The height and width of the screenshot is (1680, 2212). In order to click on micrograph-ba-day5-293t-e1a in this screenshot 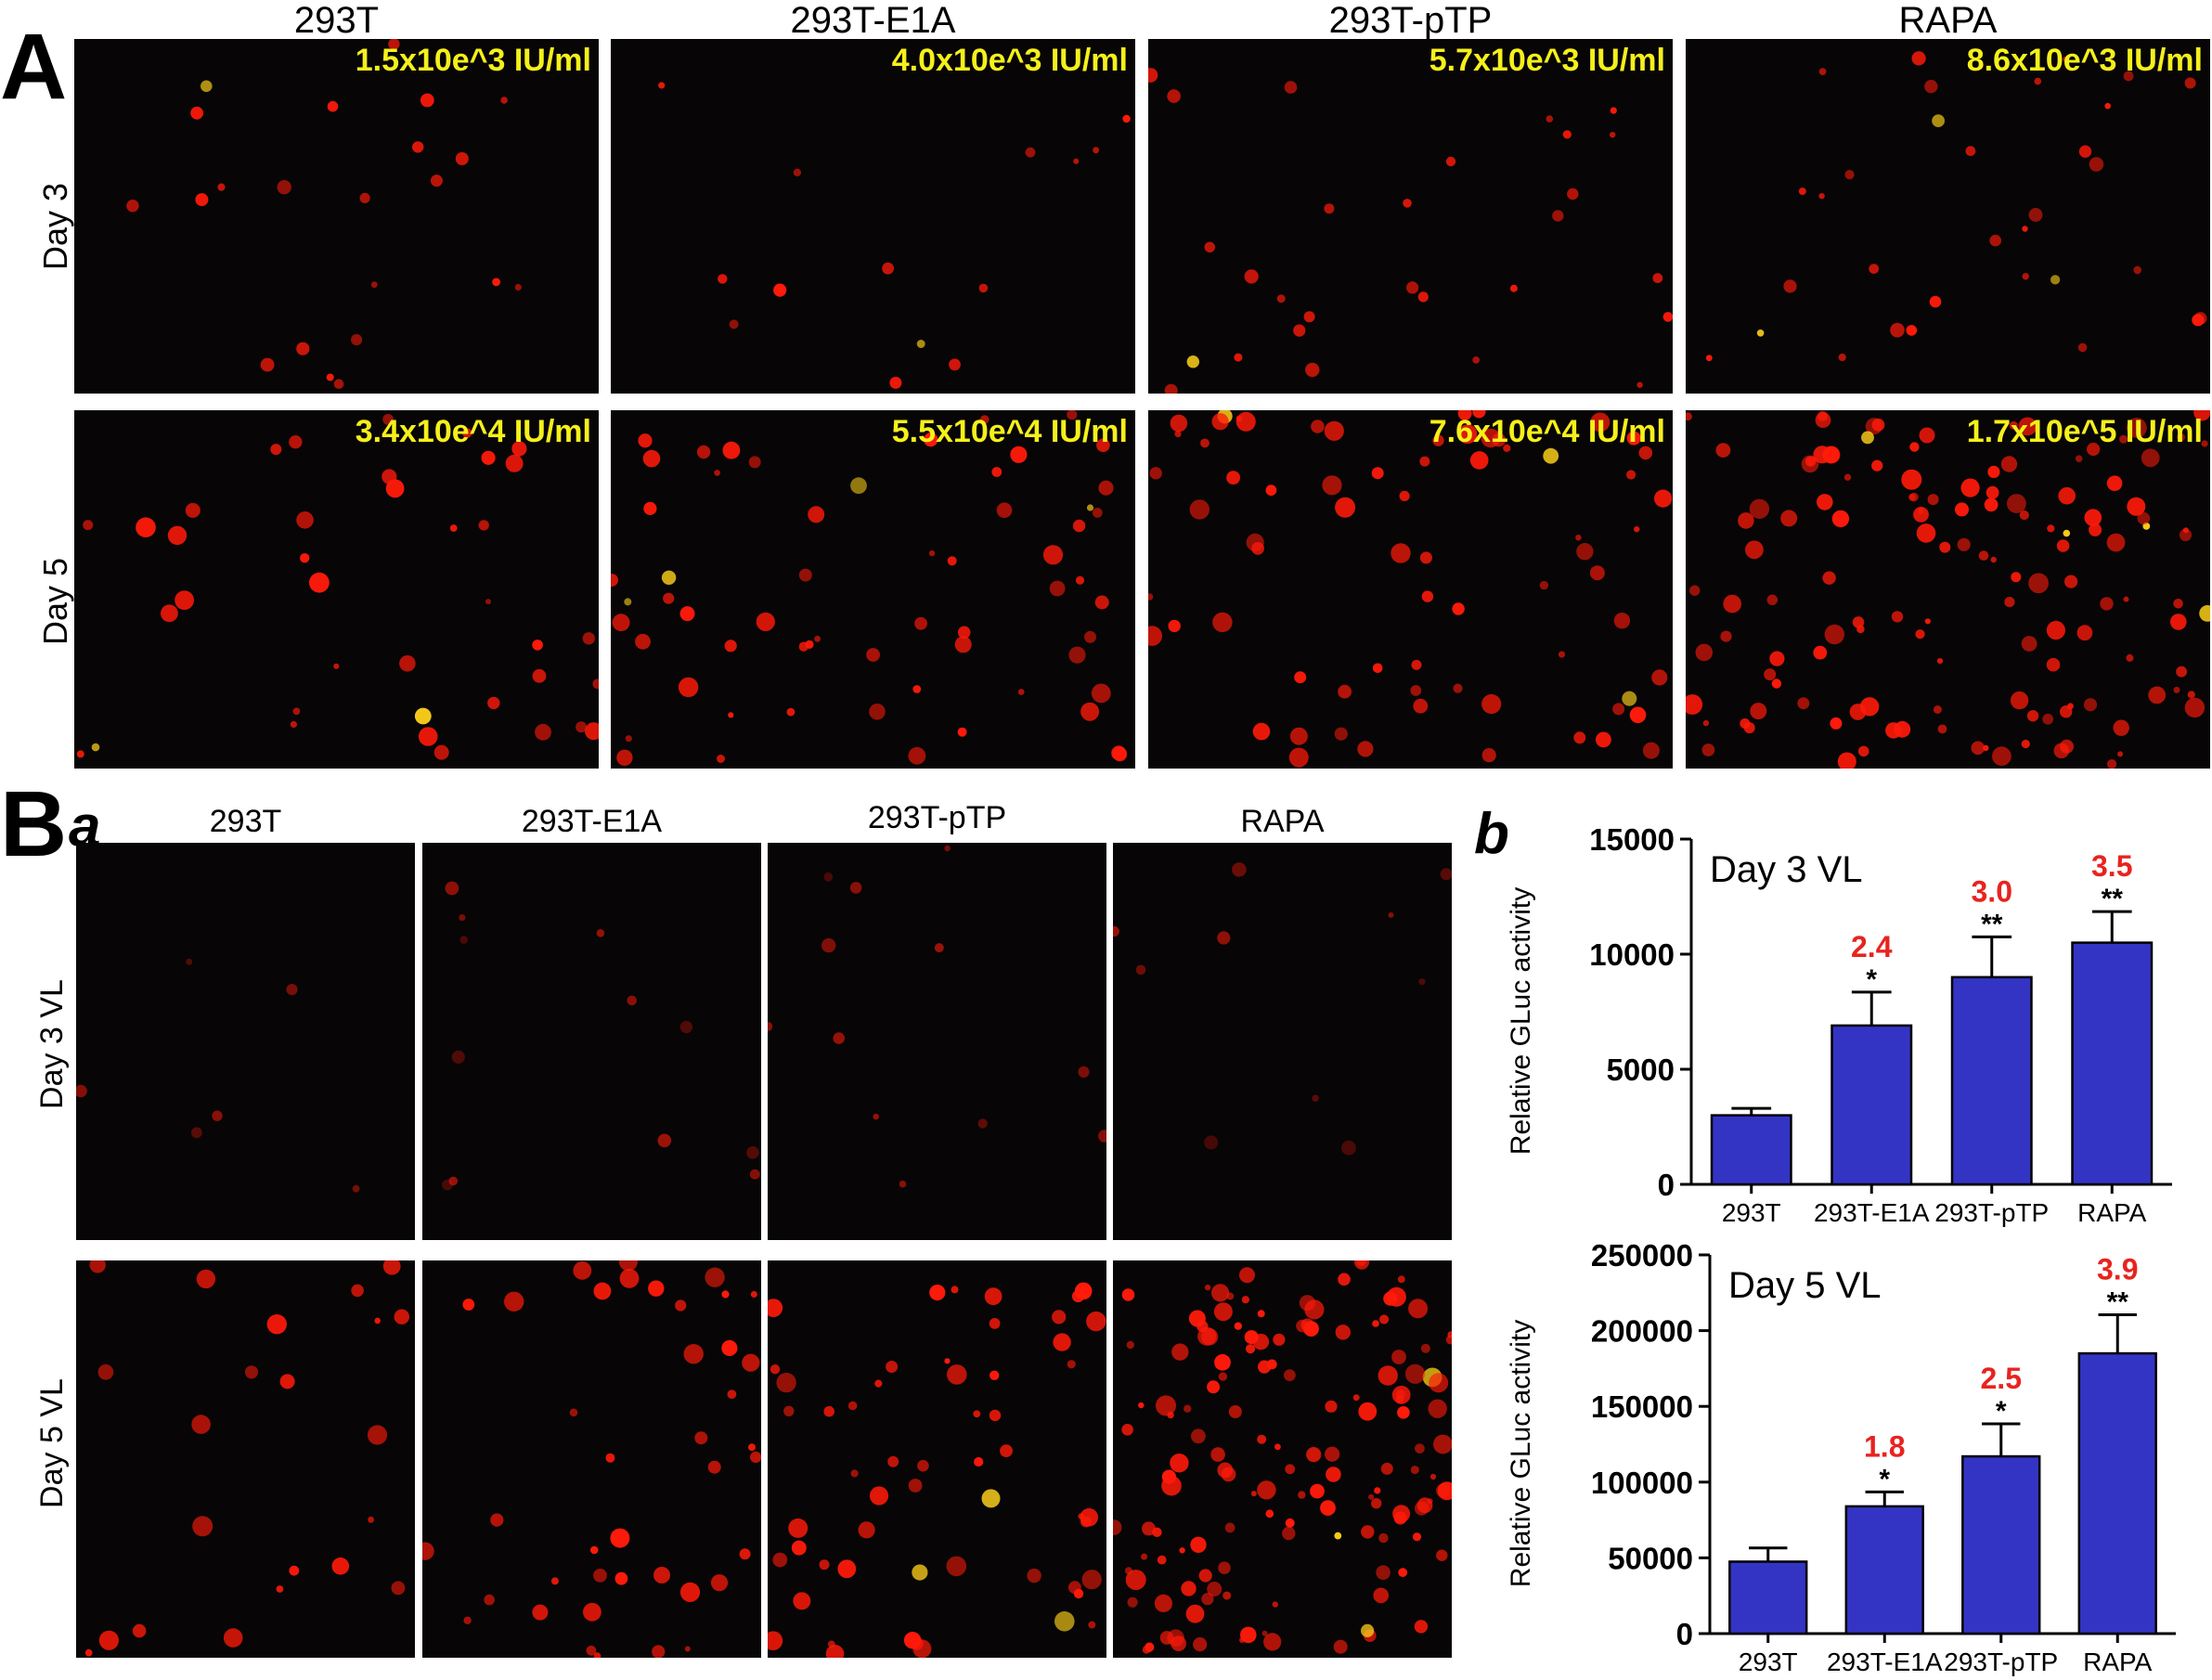, I will do `click(591, 1459)`.